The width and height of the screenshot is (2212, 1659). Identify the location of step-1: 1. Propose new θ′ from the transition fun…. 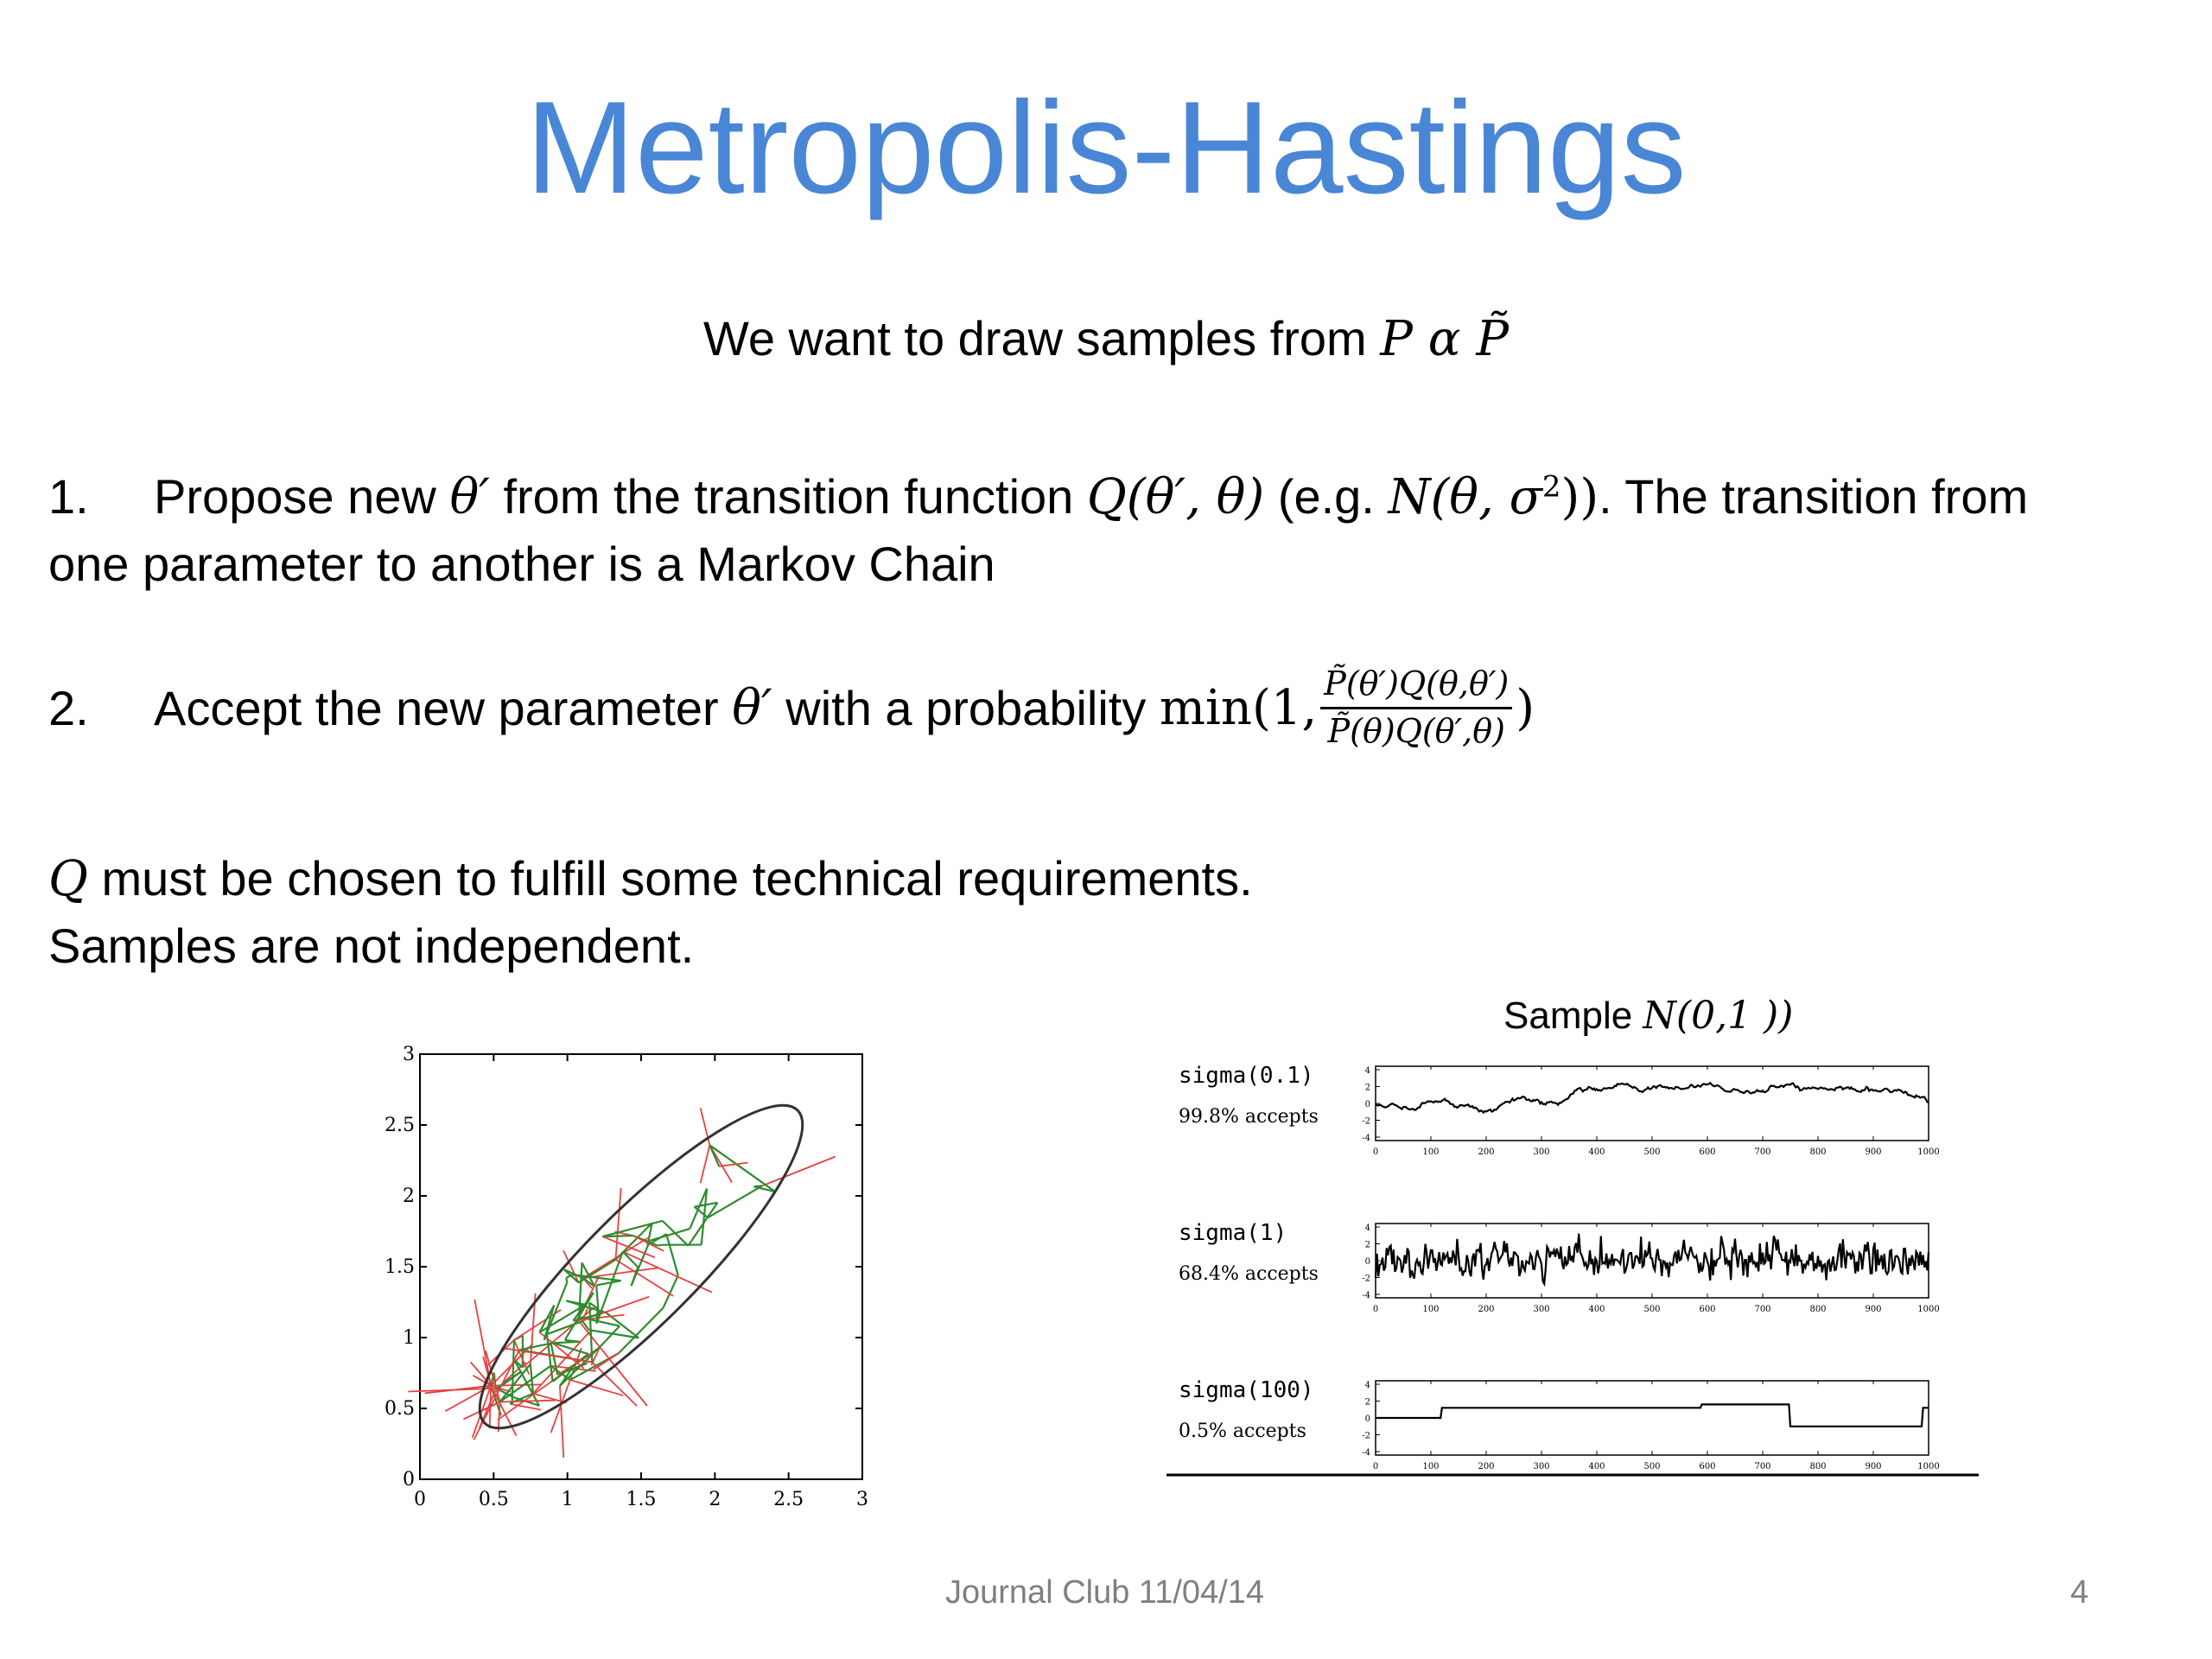
(1038, 530).